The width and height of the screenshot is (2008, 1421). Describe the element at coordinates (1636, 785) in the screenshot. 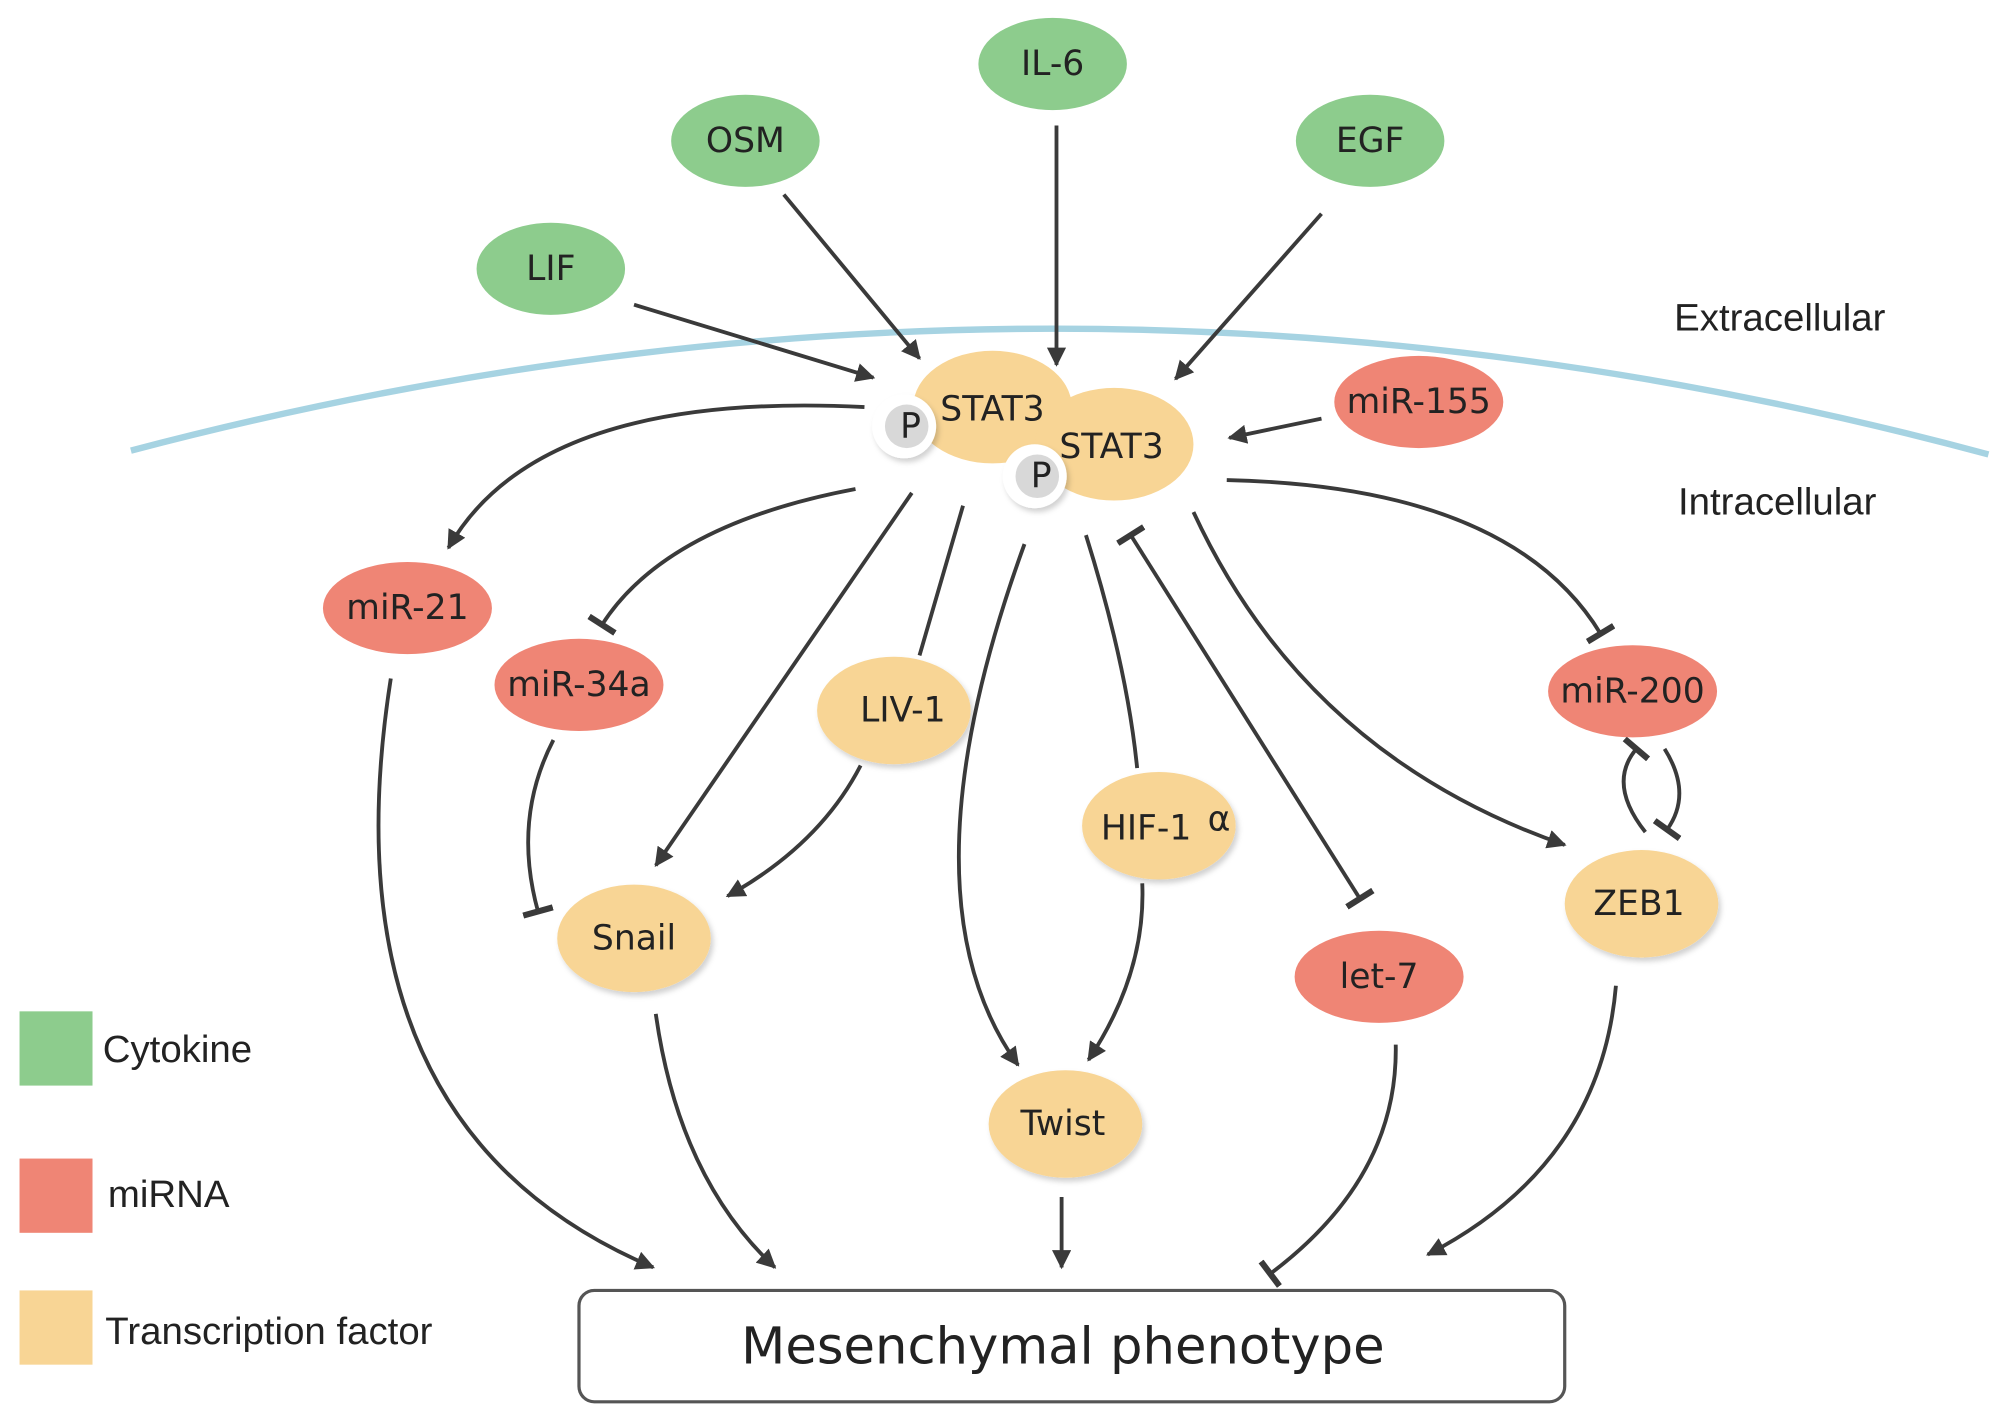

I see `edge-zeb1-mir200` at that location.